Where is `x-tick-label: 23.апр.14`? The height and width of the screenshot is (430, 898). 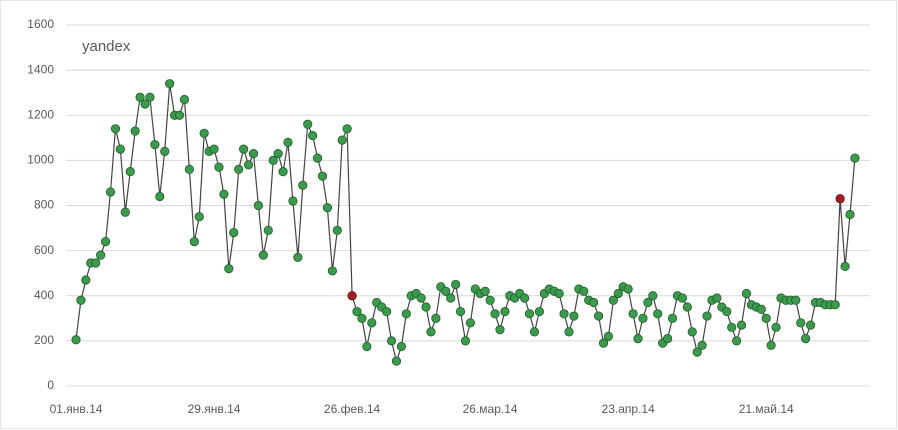 x-tick-label: 23.апр.14 is located at coordinates (629, 409).